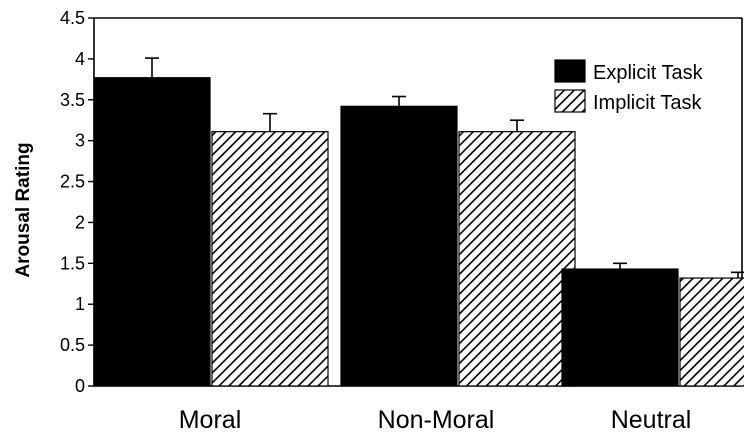 Image resolution: width=744 pixels, height=442 pixels. Describe the element at coordinates (80, 304) in the screenshot. I see `y-tick-label: 1` at that location.